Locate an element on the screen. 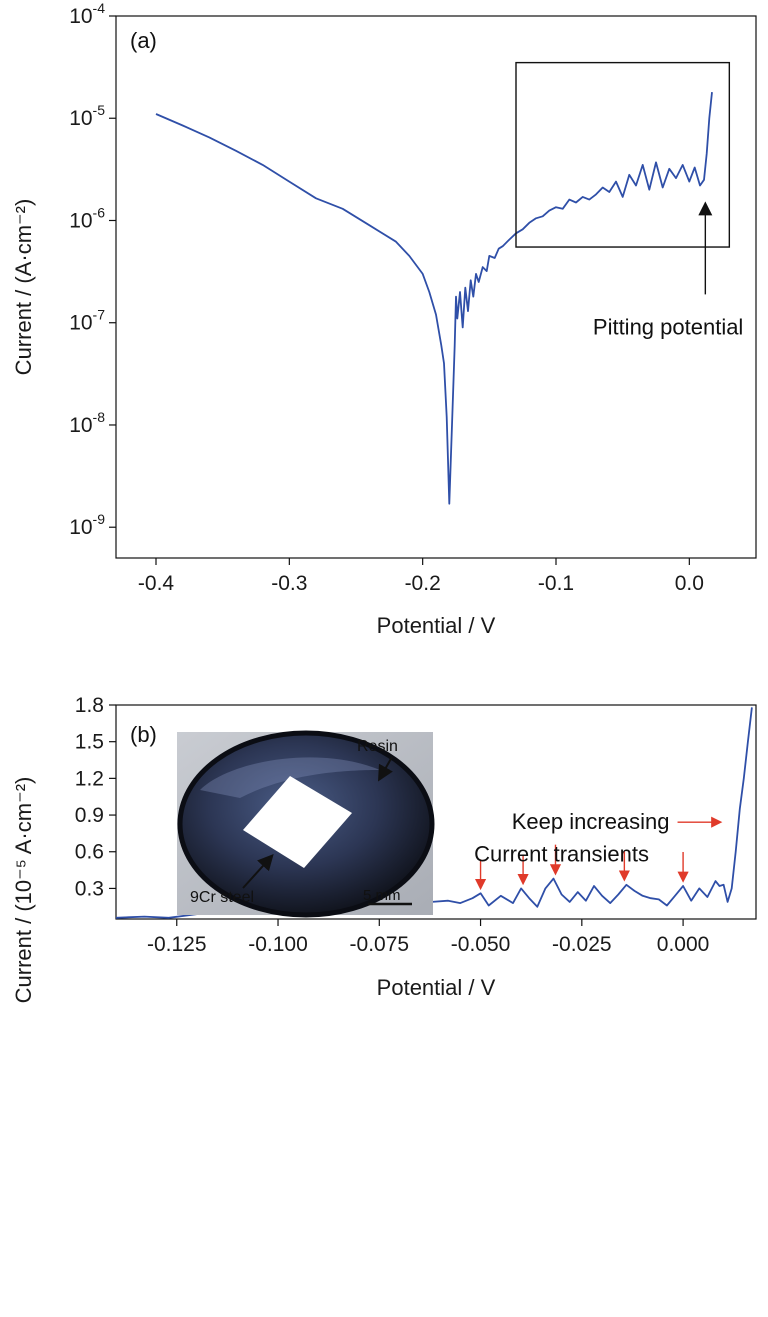  transient-arrows is located at coordinates (581, 867).